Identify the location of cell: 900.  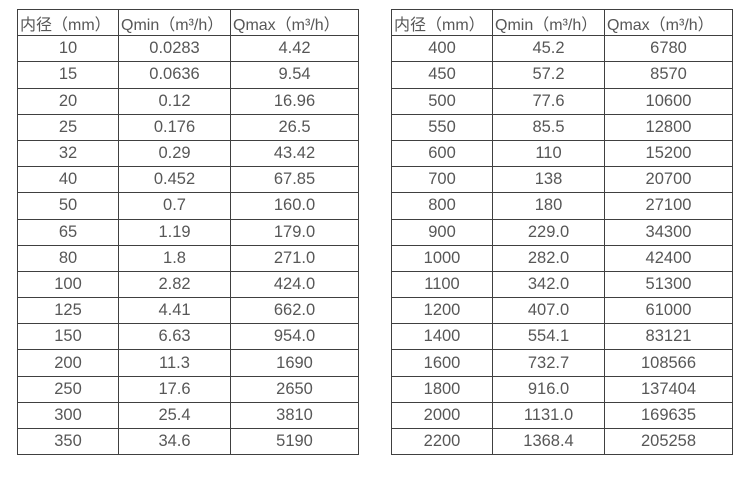
(442, 232).